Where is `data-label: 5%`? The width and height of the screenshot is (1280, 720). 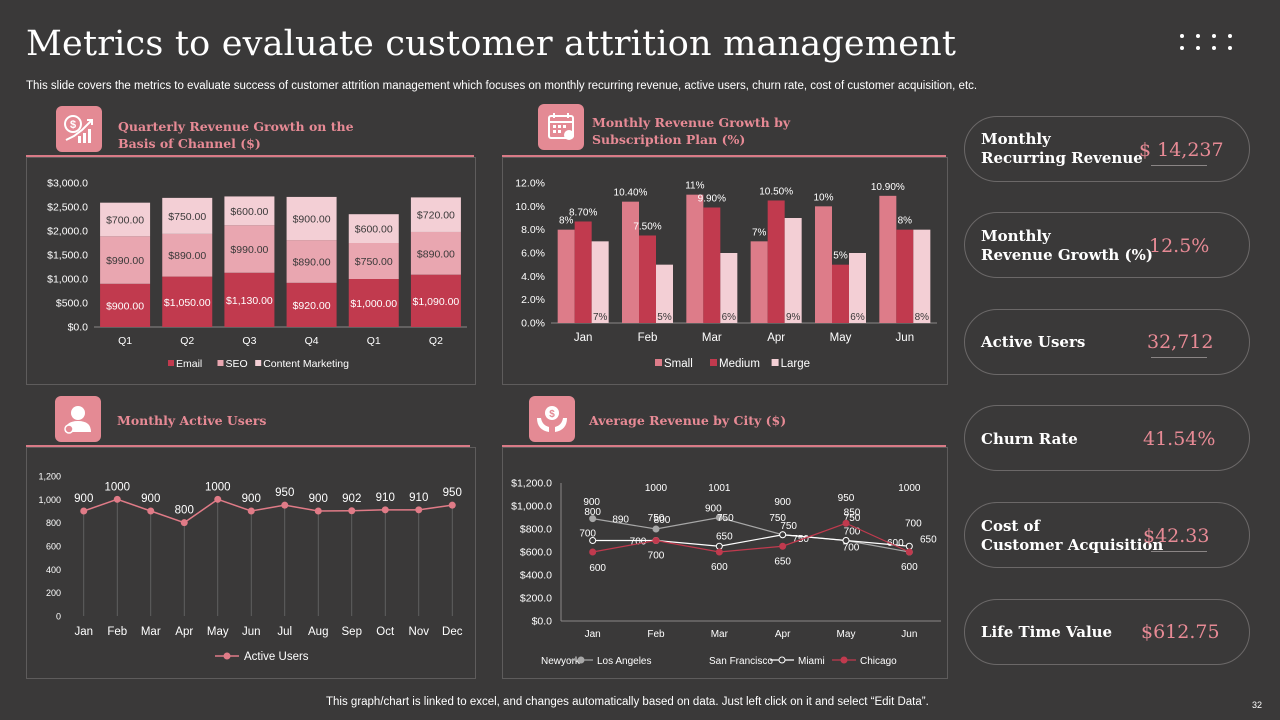 data-label: 5% is located at coordinates (664, 317).